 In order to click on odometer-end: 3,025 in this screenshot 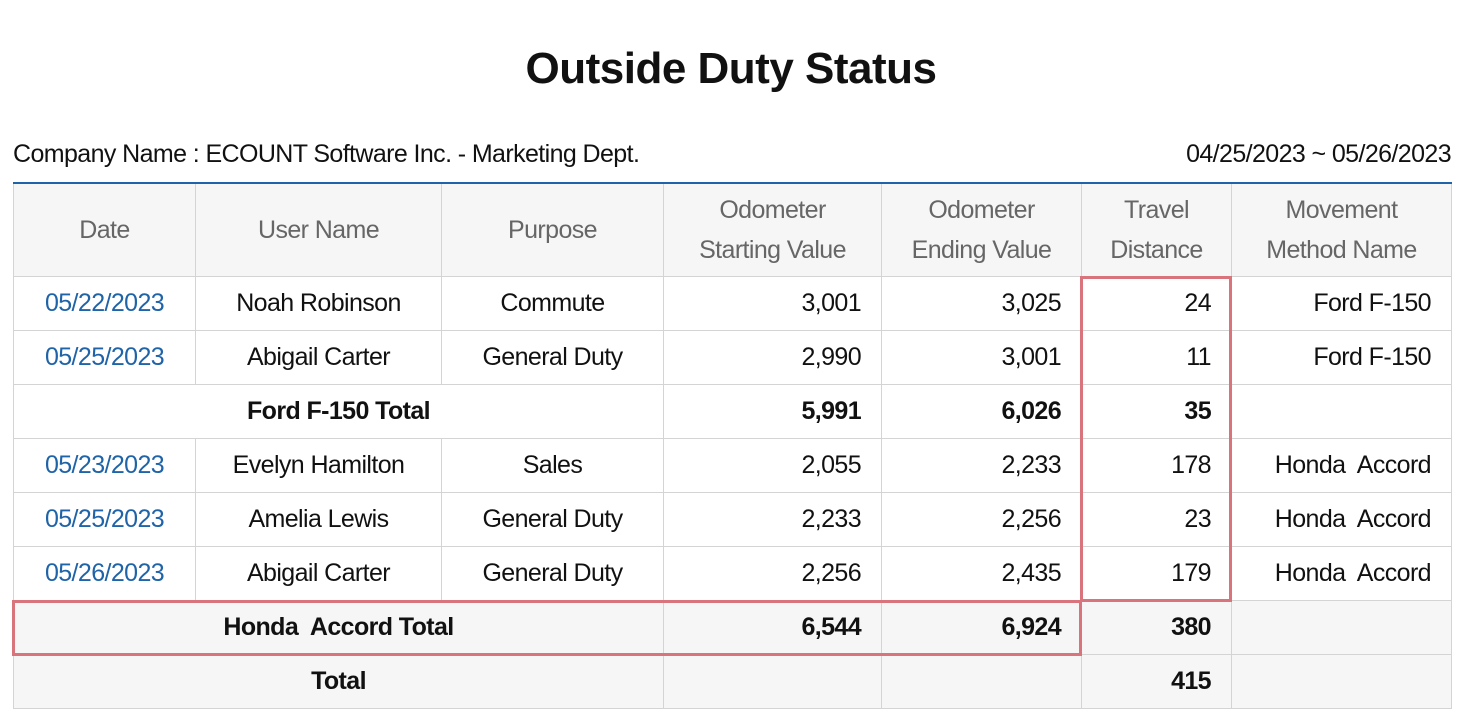, I will do `click(981, 303)`.